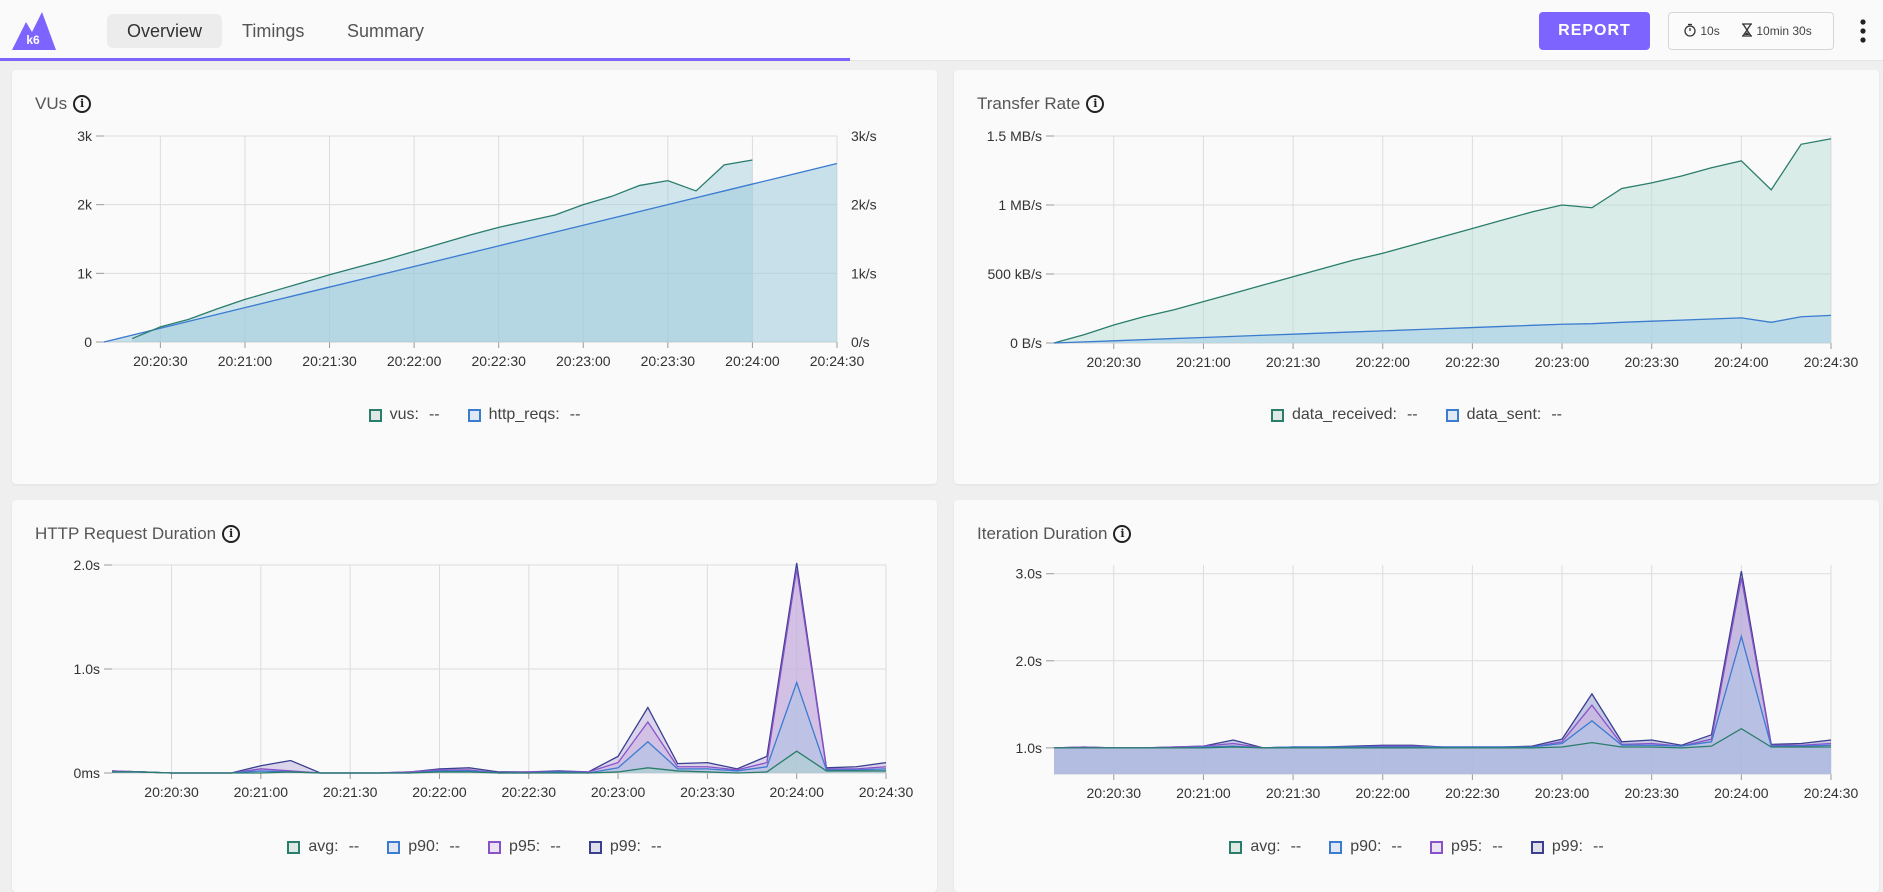  I want to click on y-right-tick-label: 3k/s, so click(864, 136).